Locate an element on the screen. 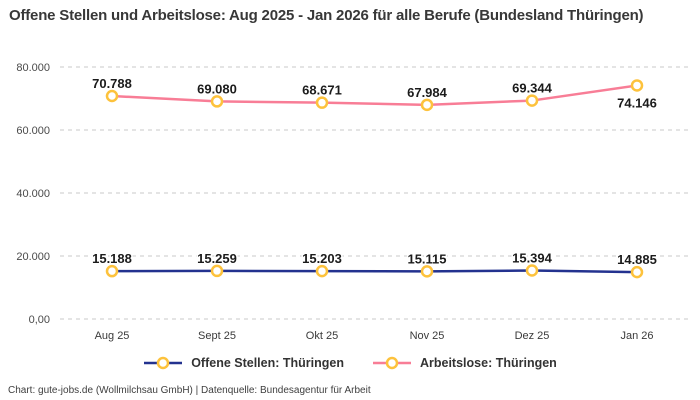  x-axis-tick-label: Dez 25 is located at coordinates (532, 336).